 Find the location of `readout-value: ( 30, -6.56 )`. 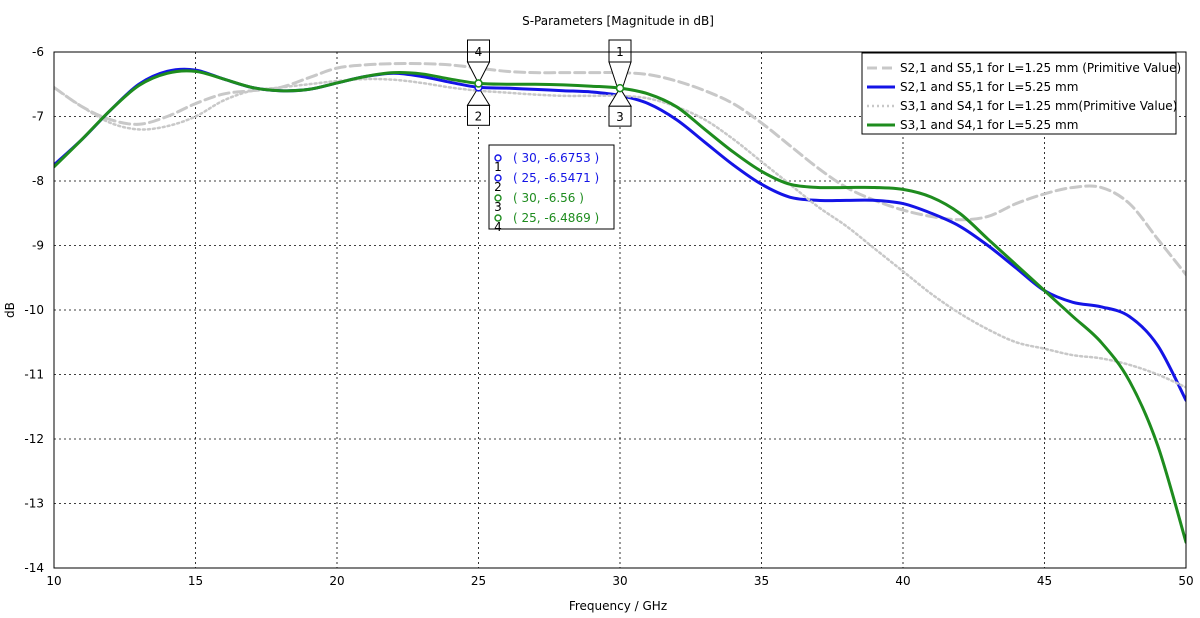

readout-value: ( 30, -6.56 ) is located at coordinates (548, 198).